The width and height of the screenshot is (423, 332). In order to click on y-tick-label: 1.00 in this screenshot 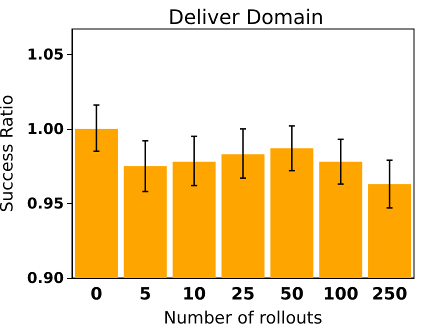, I will do `click(45, 129)`.